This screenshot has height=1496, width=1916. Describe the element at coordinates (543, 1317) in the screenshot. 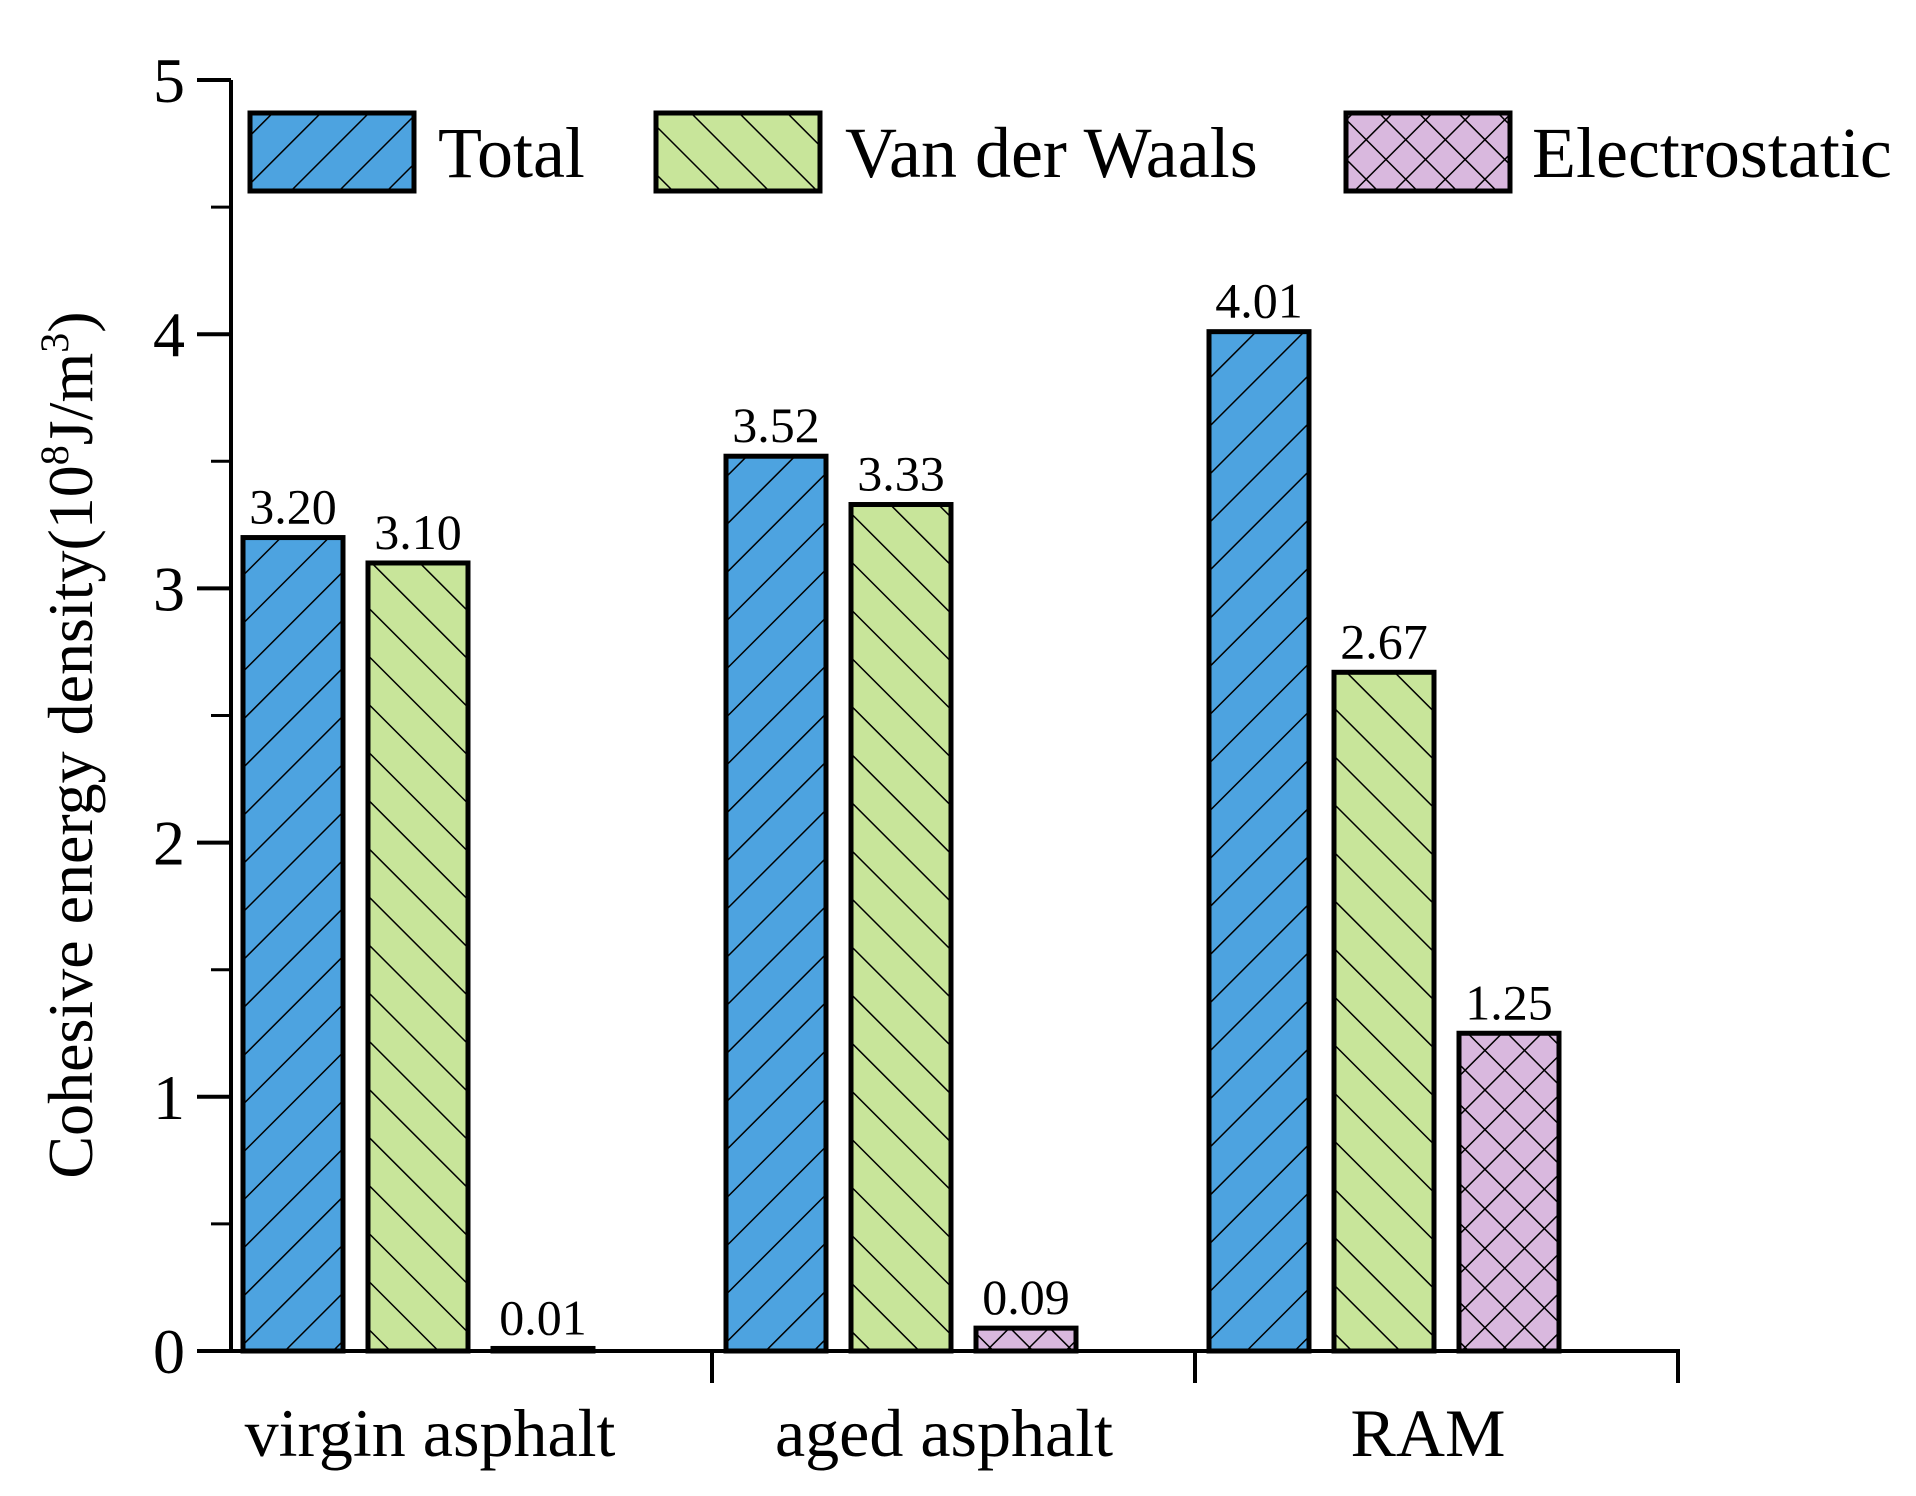

I see `value-label-electrostatic-virgin-asphalt: 0.01` at that location.